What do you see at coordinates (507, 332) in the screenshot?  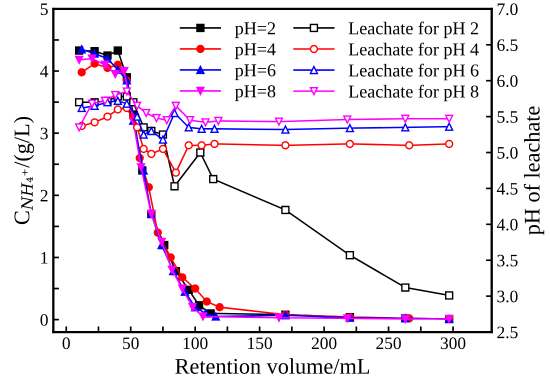 I see `y2-tick-label: 2.5` at bounding box center [507, 332].